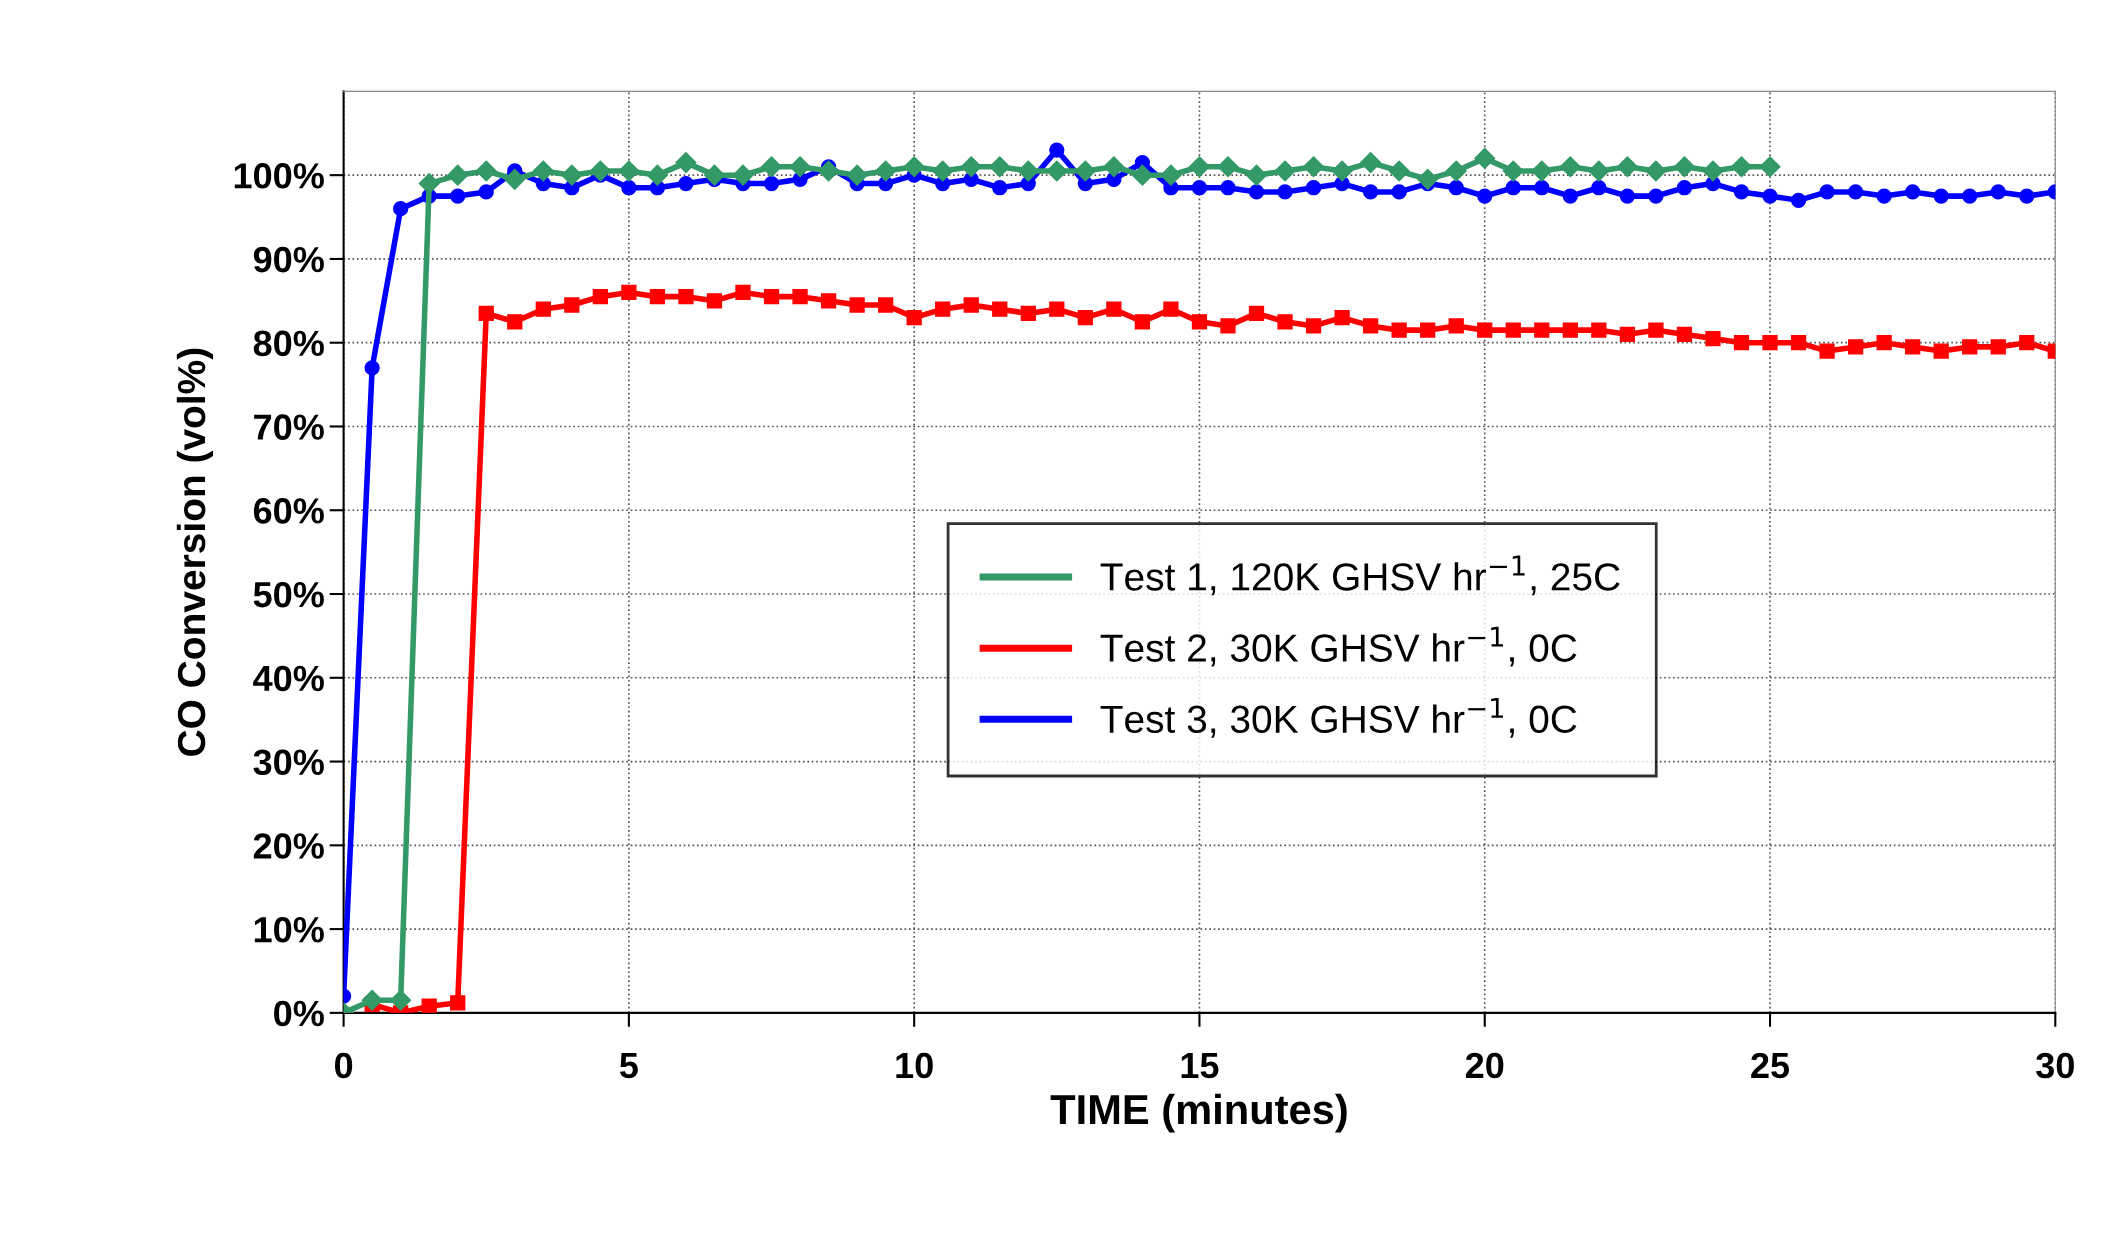 The image size is (2108, 1252). Describe the element at coordinates (288, 594) in the screenshot. I see `y-tick-label: 50%` at that location.